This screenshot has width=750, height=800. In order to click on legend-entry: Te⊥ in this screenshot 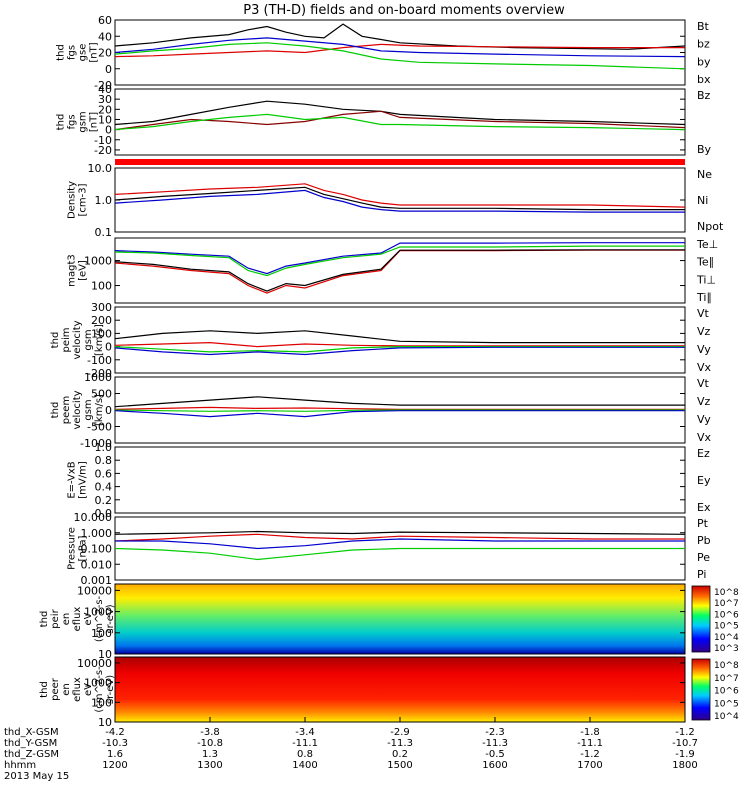, I will do `click(707, 244)`.